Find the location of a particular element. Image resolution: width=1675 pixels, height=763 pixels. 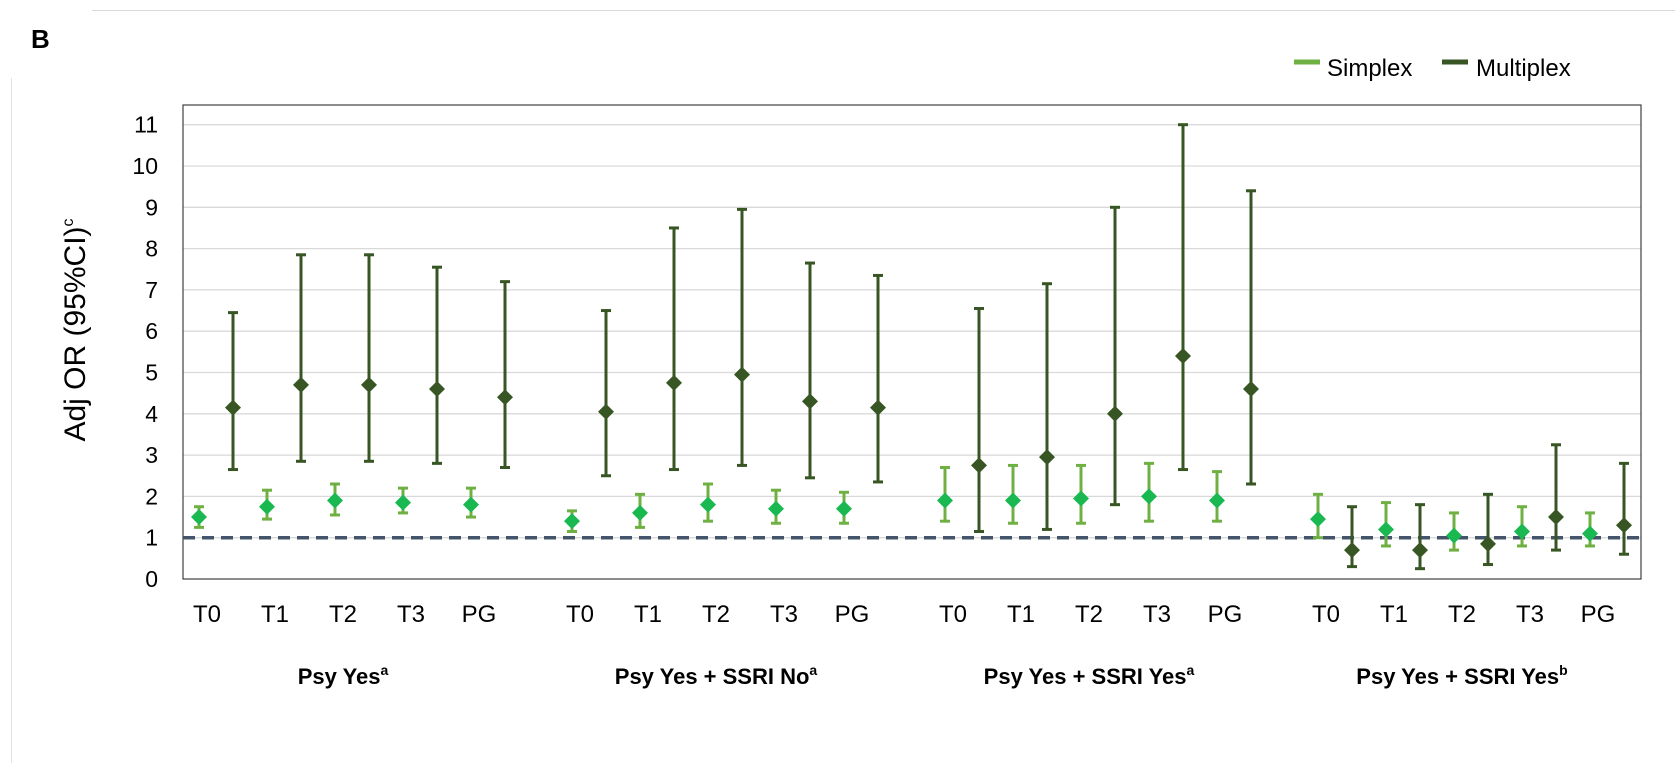

y-tick-3: 3 is located at coordinates (151, 455).